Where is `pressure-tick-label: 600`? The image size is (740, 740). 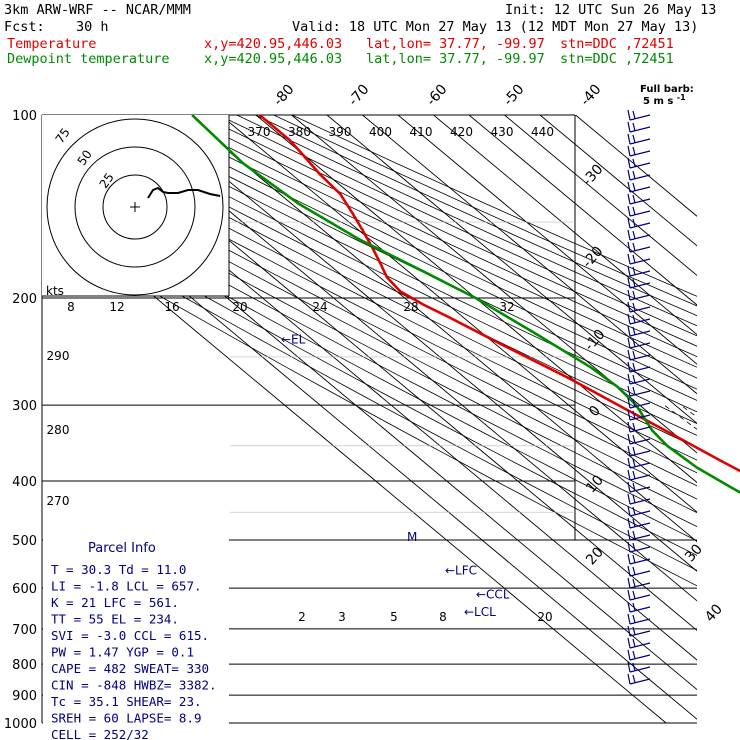
pressure-tick-label: 600 is located at coordinates (24, 589).